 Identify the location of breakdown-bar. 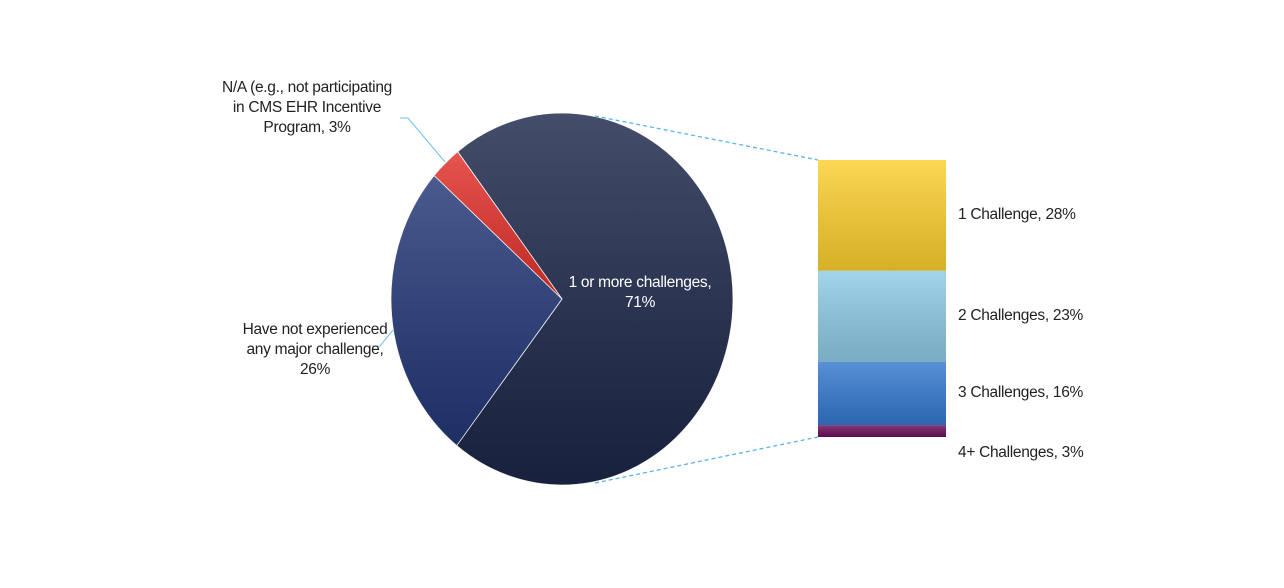
(882, 298).